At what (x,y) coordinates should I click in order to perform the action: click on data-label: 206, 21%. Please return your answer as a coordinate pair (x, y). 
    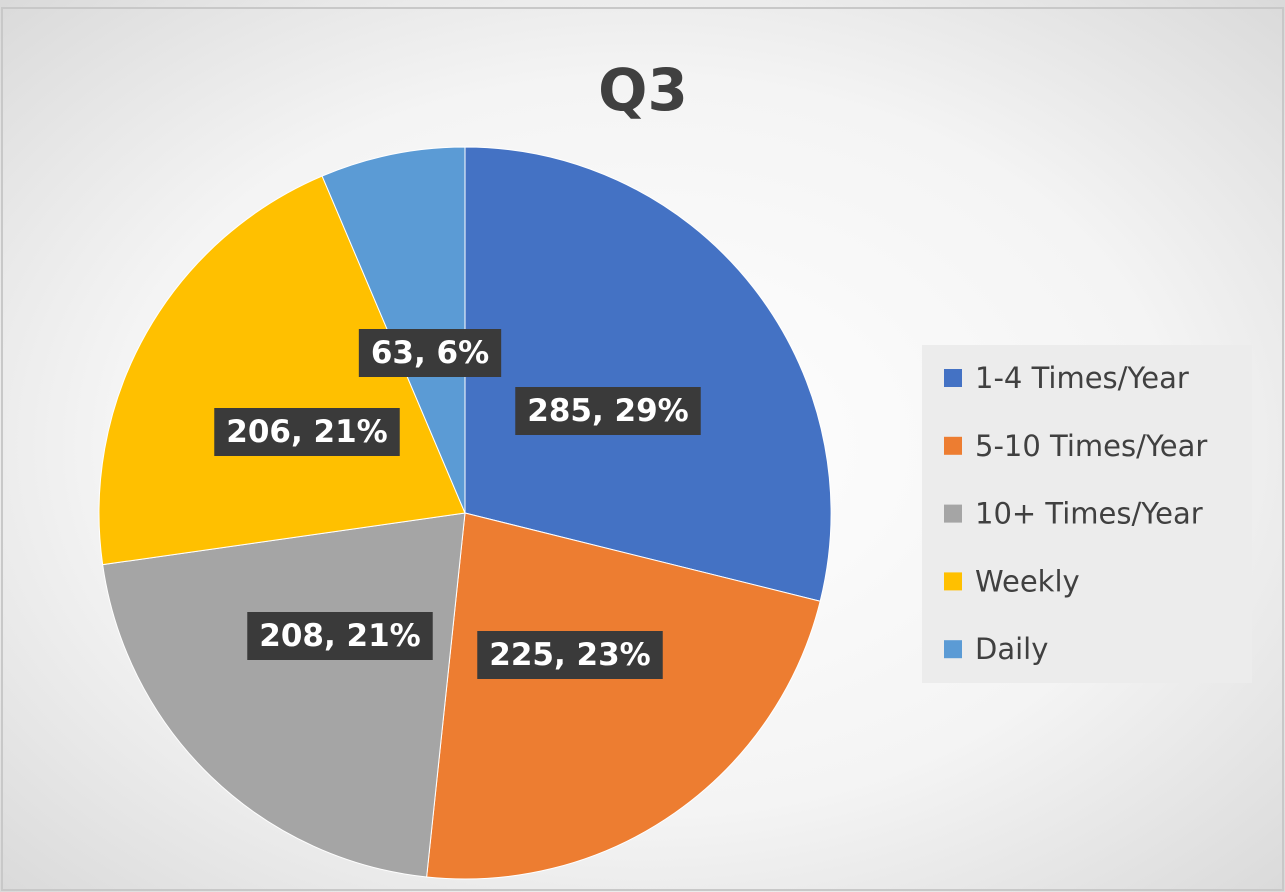
    Looking at the image, I should click on (306, 432).